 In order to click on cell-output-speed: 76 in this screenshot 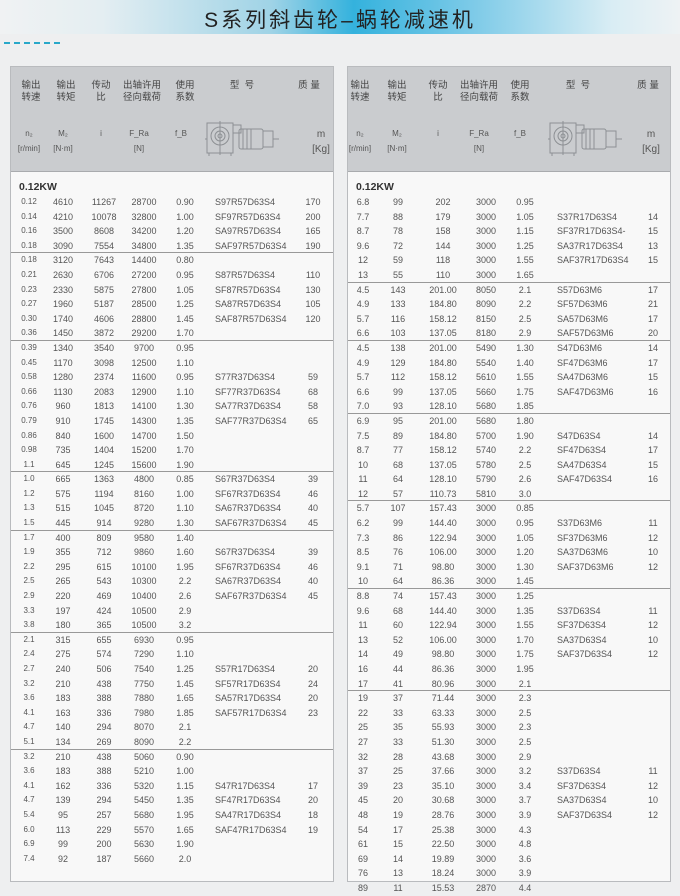, I will do `click(363, 873)`.